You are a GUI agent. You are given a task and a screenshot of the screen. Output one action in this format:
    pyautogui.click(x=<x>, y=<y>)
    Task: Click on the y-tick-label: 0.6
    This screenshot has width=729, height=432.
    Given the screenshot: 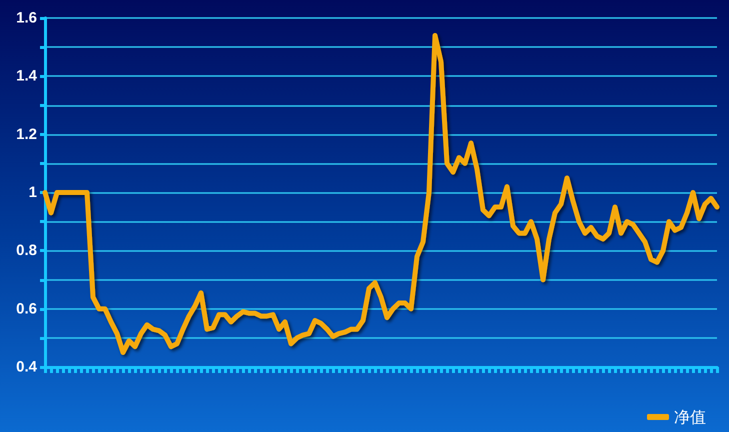 What is the action you would take?
    pyautogui.click(x=26, y=309)
    